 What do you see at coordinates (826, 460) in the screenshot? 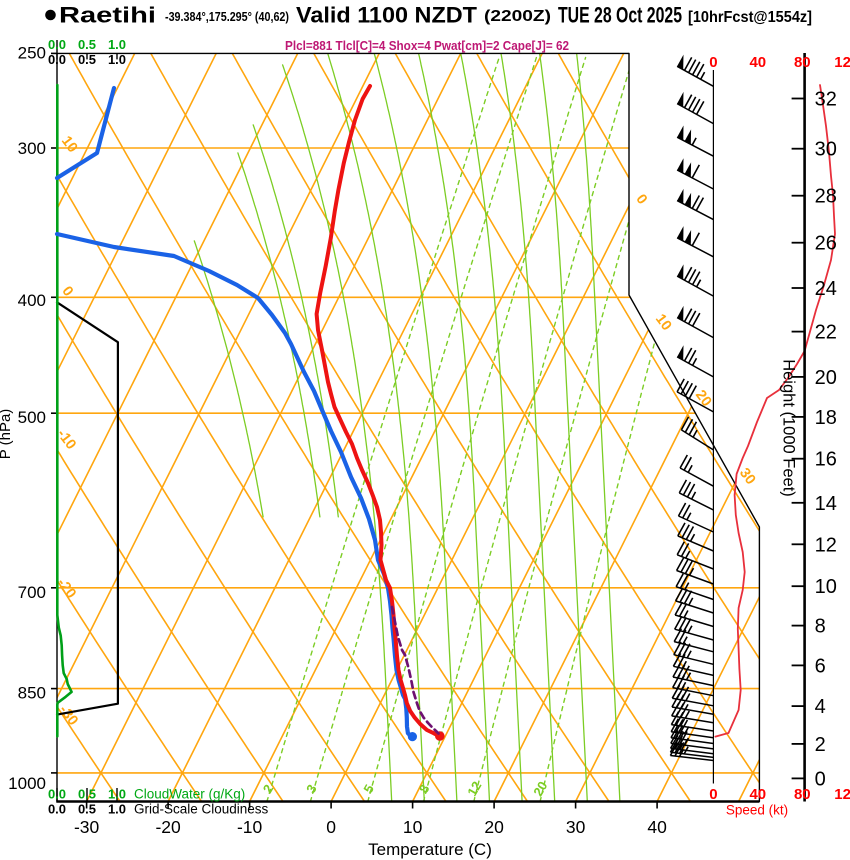
I see `svg-text: 16` at bounding box center [826, 460].